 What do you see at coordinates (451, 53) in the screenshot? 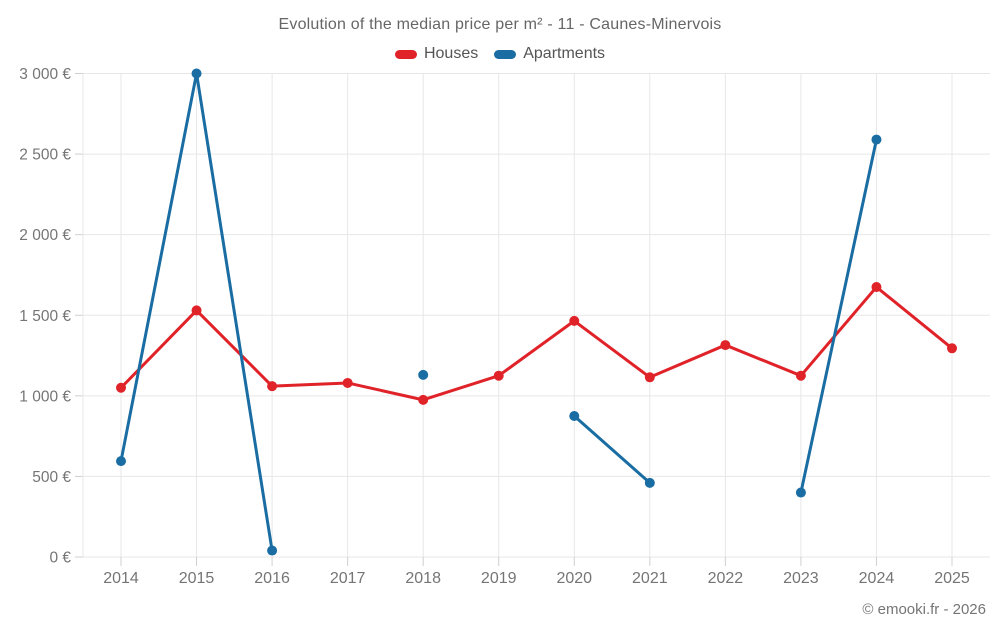
I see `legend-label-houses: Houses` at bounding box center [451, 53].